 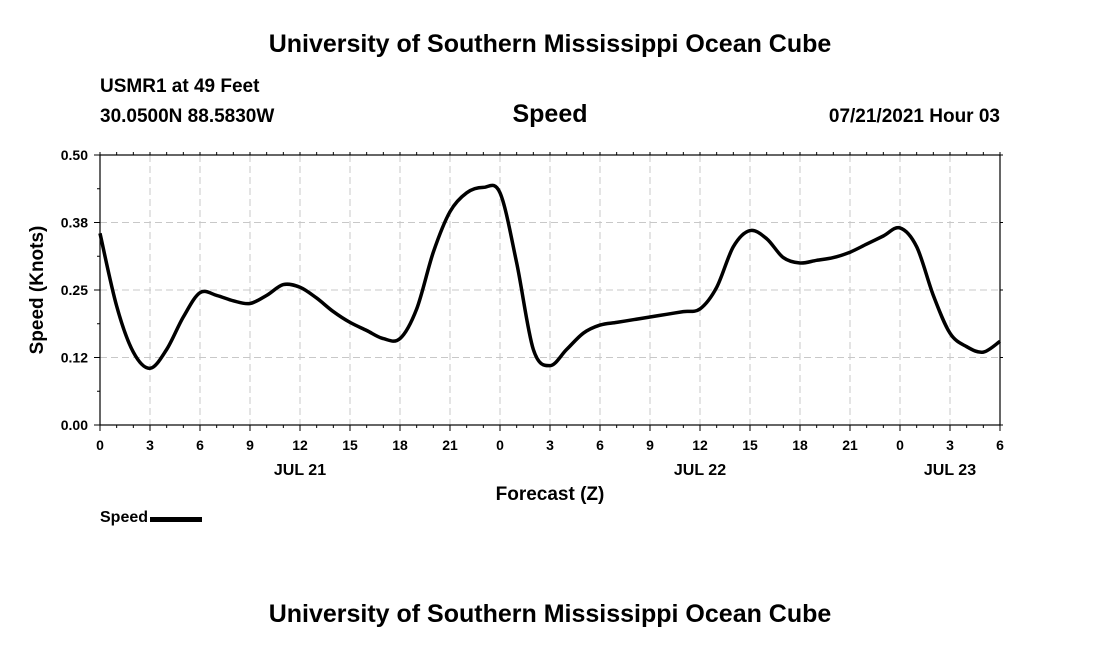 I want to click on date-label: JUL 21, so click(x=300, y=470).